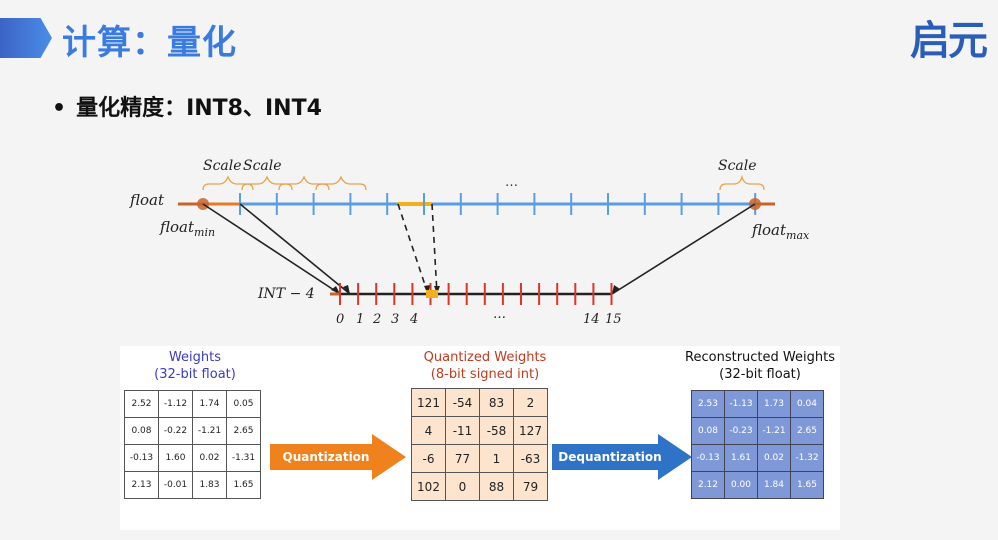  I want to click on table-cell: 77, so click(462, 458).